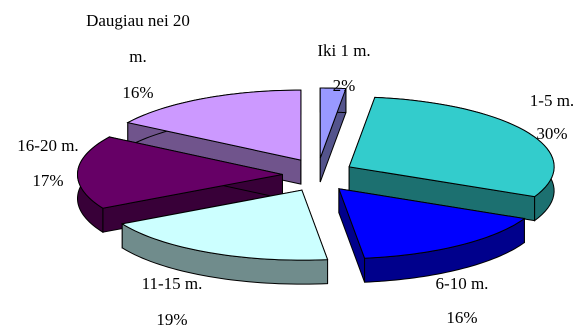  Describe the element at coordinates (224, 225) in the screenshot. I see `slice-3-top` at that location.